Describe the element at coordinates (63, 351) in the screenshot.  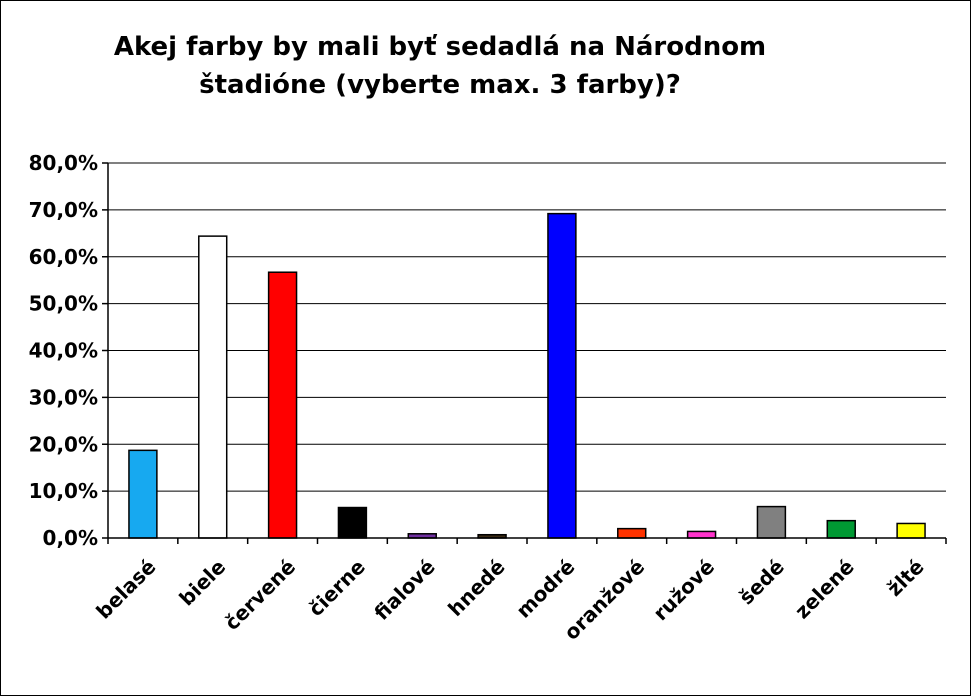
I see `y-tick-label: 40,0%` at that location.